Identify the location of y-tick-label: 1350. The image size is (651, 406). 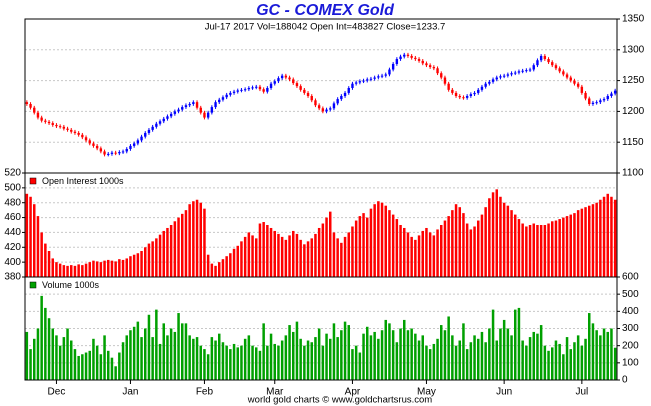
(633, 19).